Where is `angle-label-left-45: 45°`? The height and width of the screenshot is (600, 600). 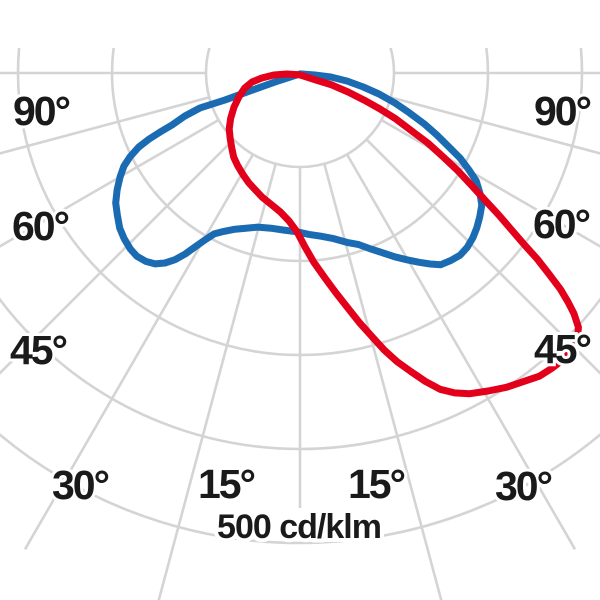
angle-label-left-45: 45° is located at coordinates (38, 350).